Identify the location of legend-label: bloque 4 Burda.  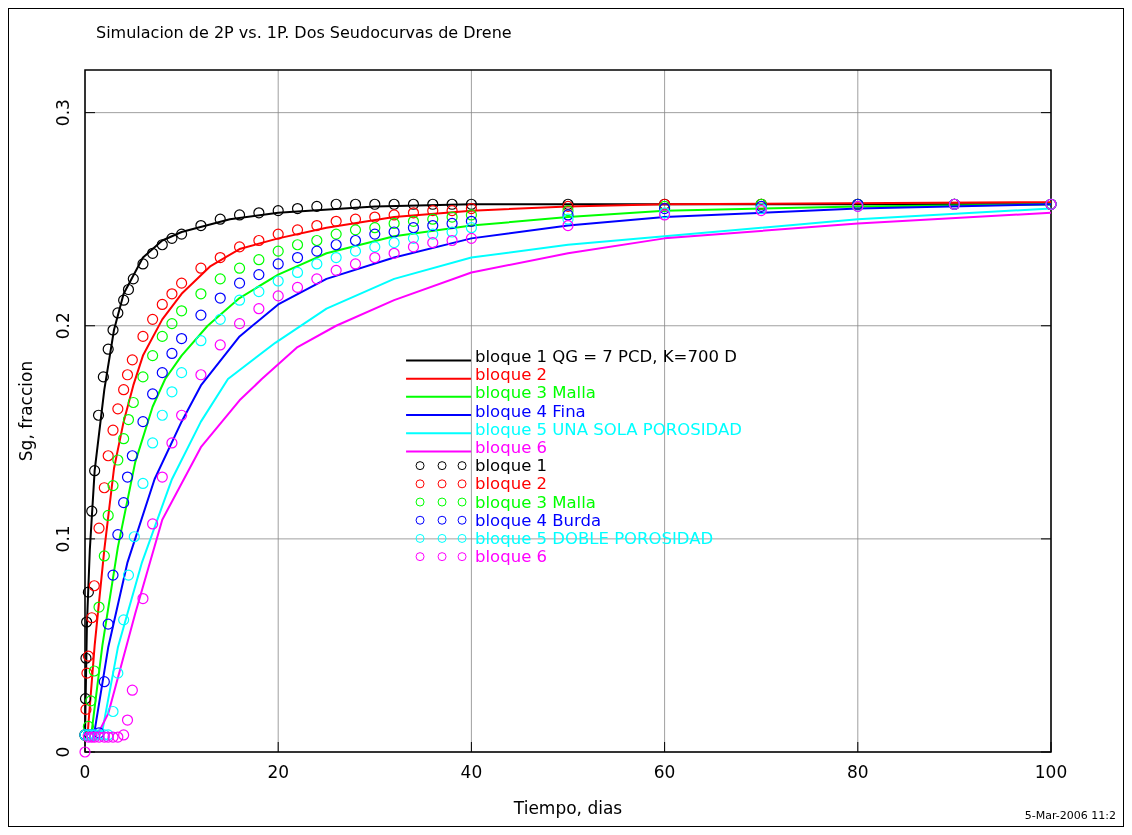
(538, 520).